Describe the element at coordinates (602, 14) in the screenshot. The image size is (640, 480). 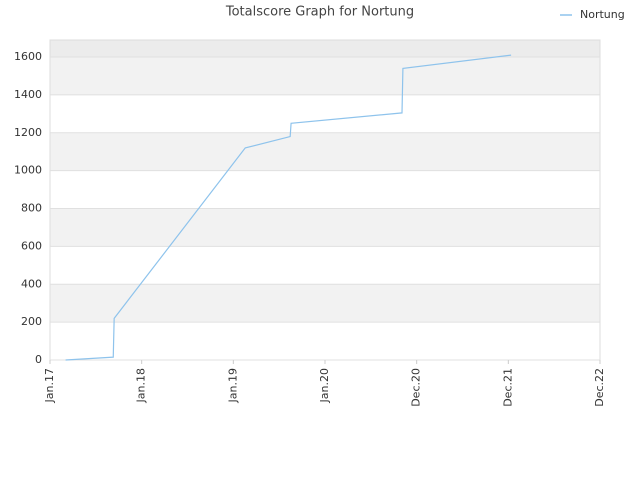
I see `legend-label: Nortung` at that location.